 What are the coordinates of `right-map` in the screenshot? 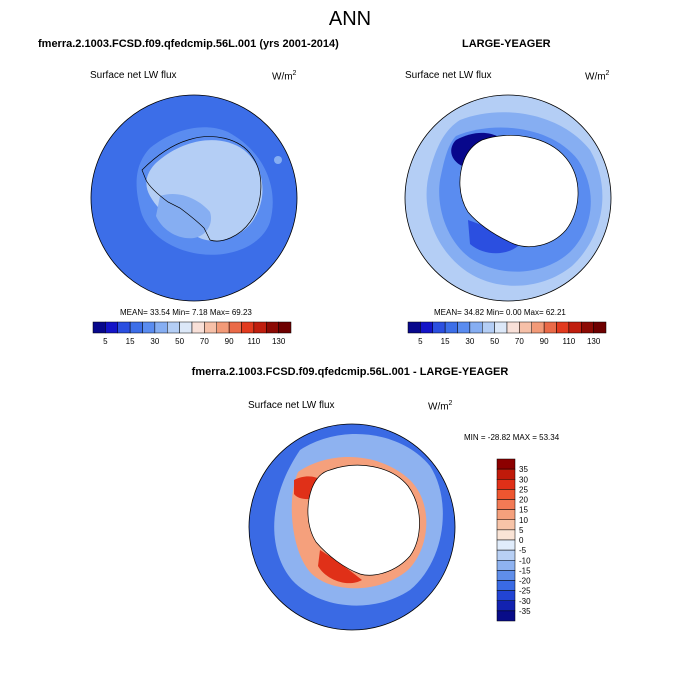 It's located at (508, 198).